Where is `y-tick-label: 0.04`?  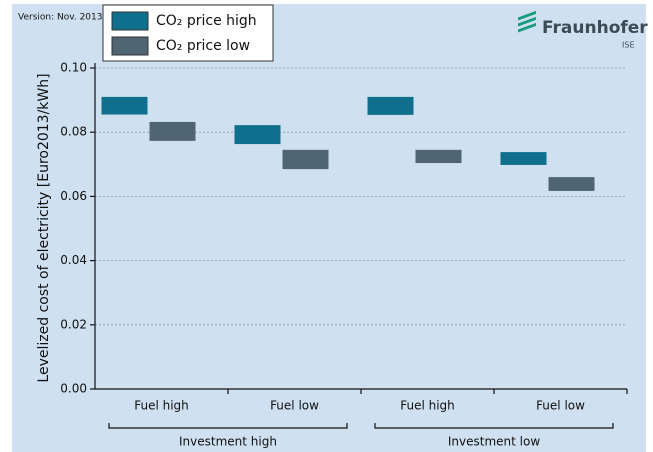
y-tick-label: 0.04 is located at coordinates (73, 260).